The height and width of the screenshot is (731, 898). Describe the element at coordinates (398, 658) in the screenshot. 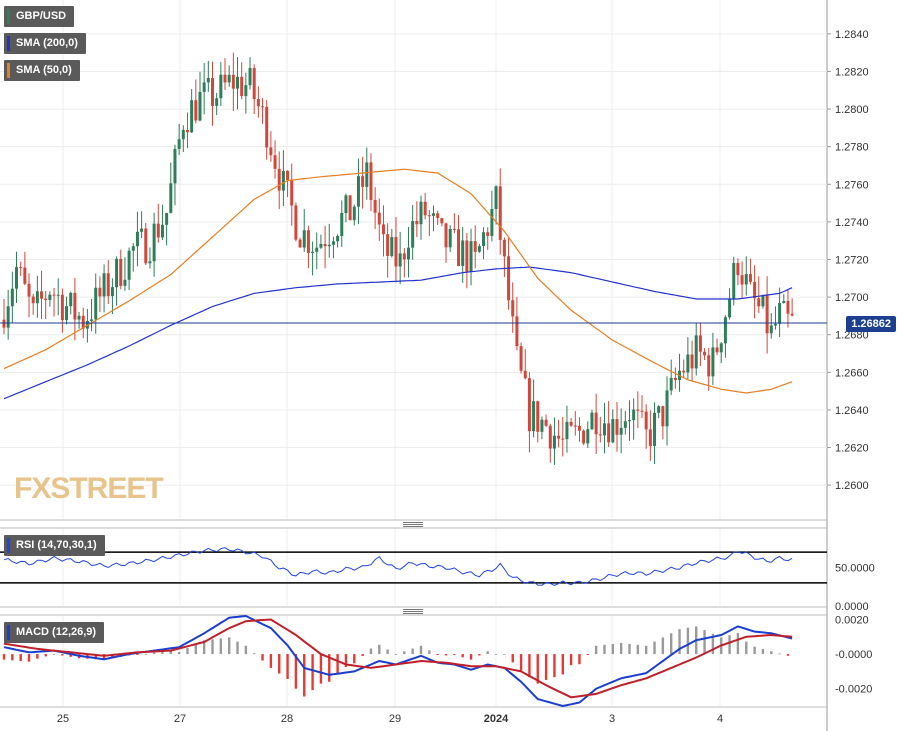

I see `macd-signal-line` at that location.